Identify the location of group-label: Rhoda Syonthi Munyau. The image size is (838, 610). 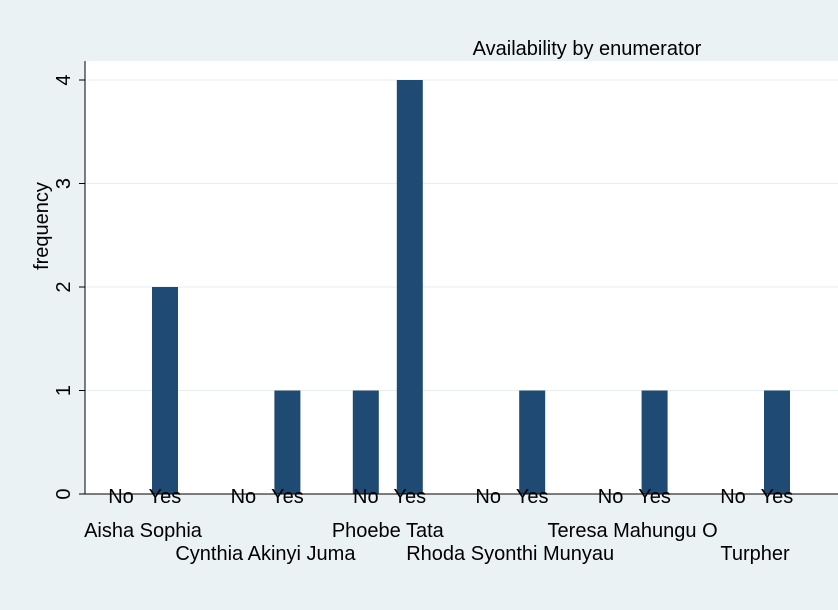
(510, 554).